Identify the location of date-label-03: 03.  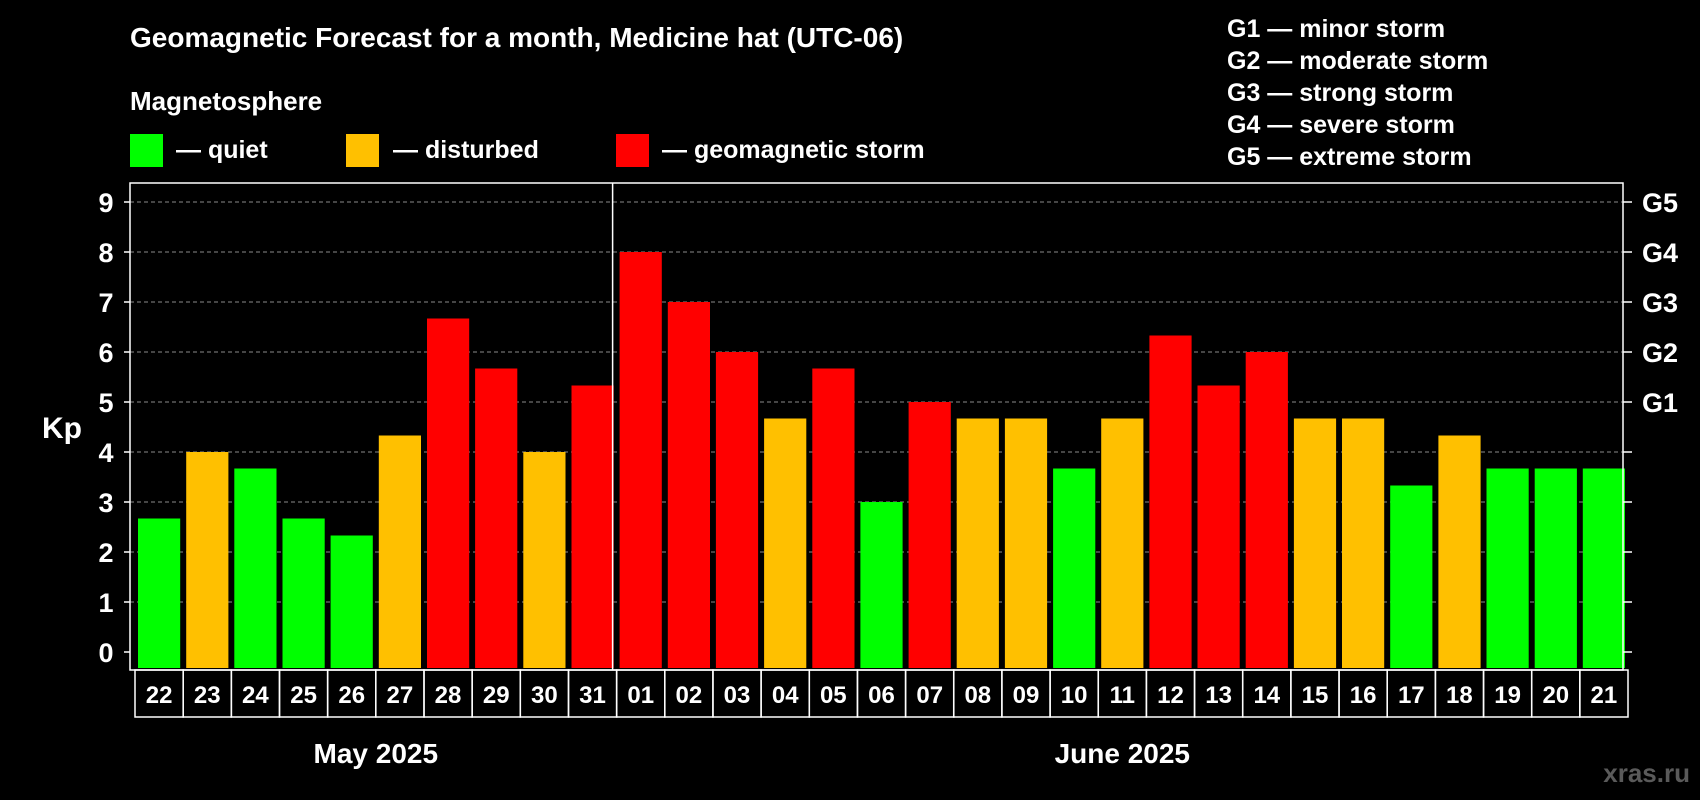
(737, 695).